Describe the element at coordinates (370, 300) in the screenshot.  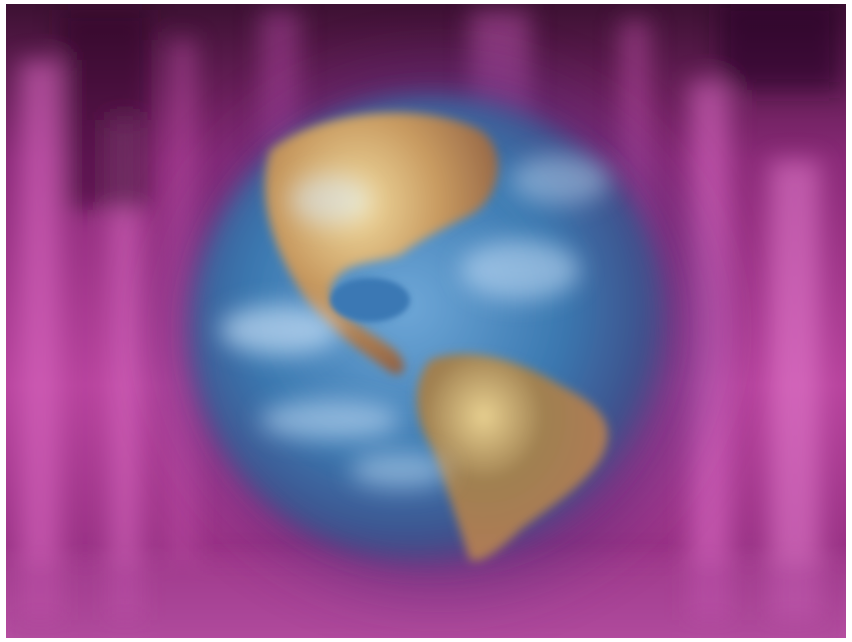
I see `gulf` at that location.